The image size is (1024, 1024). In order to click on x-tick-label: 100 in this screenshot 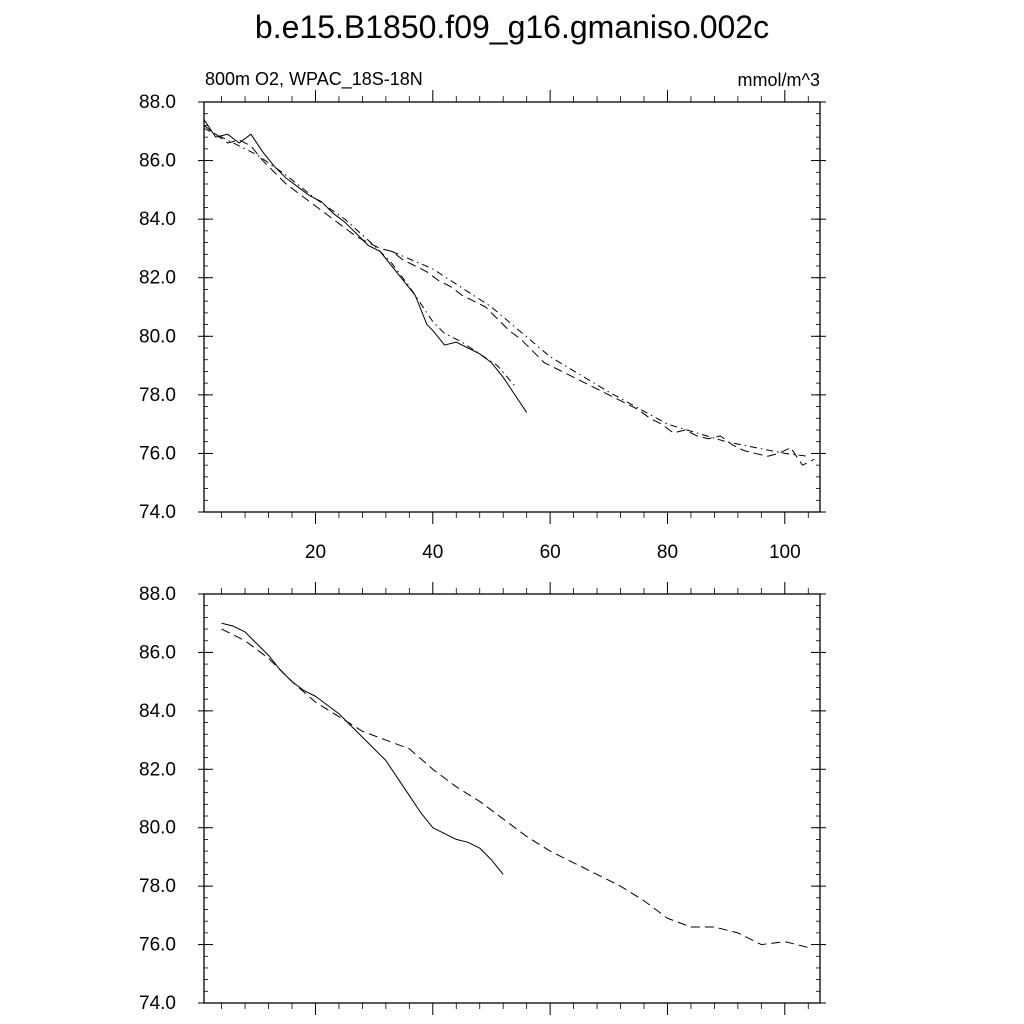, I will do `click(785, 552)`.